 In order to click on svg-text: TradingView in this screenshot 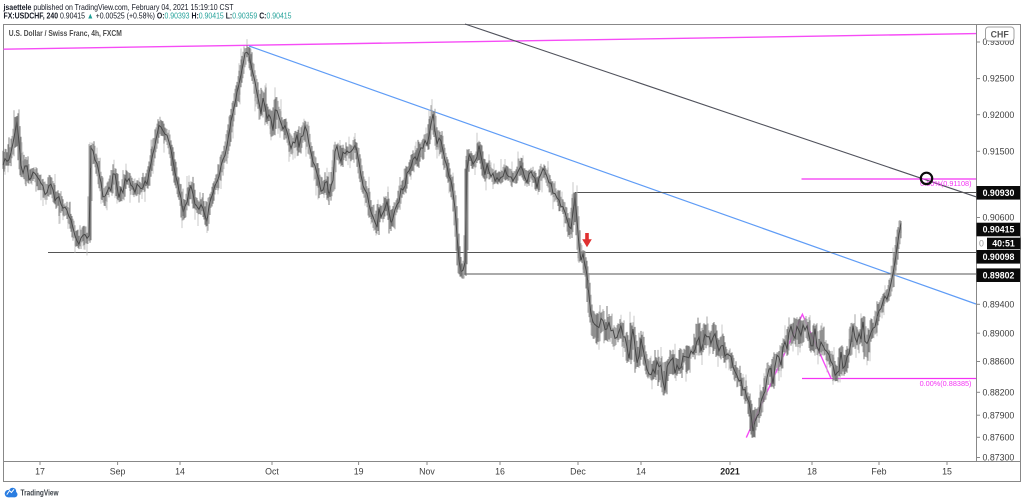, I will do `click(40, 493)`.